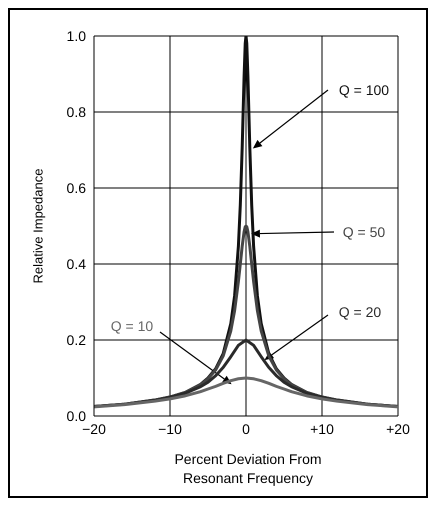 The width and height of the screenshot is (442, 507). What do you see at coordinates (132, 326) in the screenshot?
I see `text: Q = 10` at bounding box center [132, 326].